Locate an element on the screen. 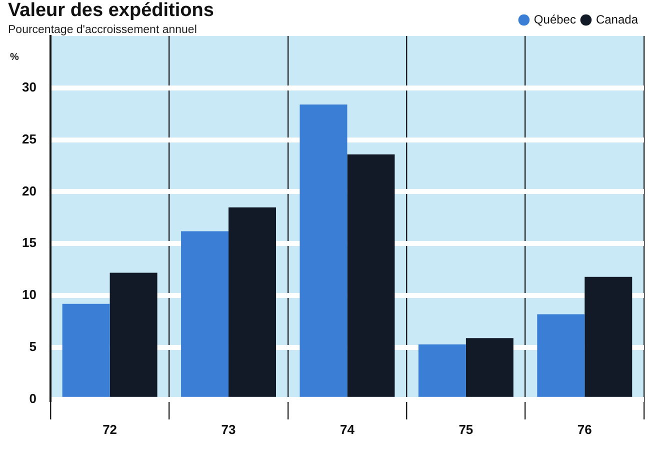  x-tick-label: 74 is located at coordinates (348, 429).